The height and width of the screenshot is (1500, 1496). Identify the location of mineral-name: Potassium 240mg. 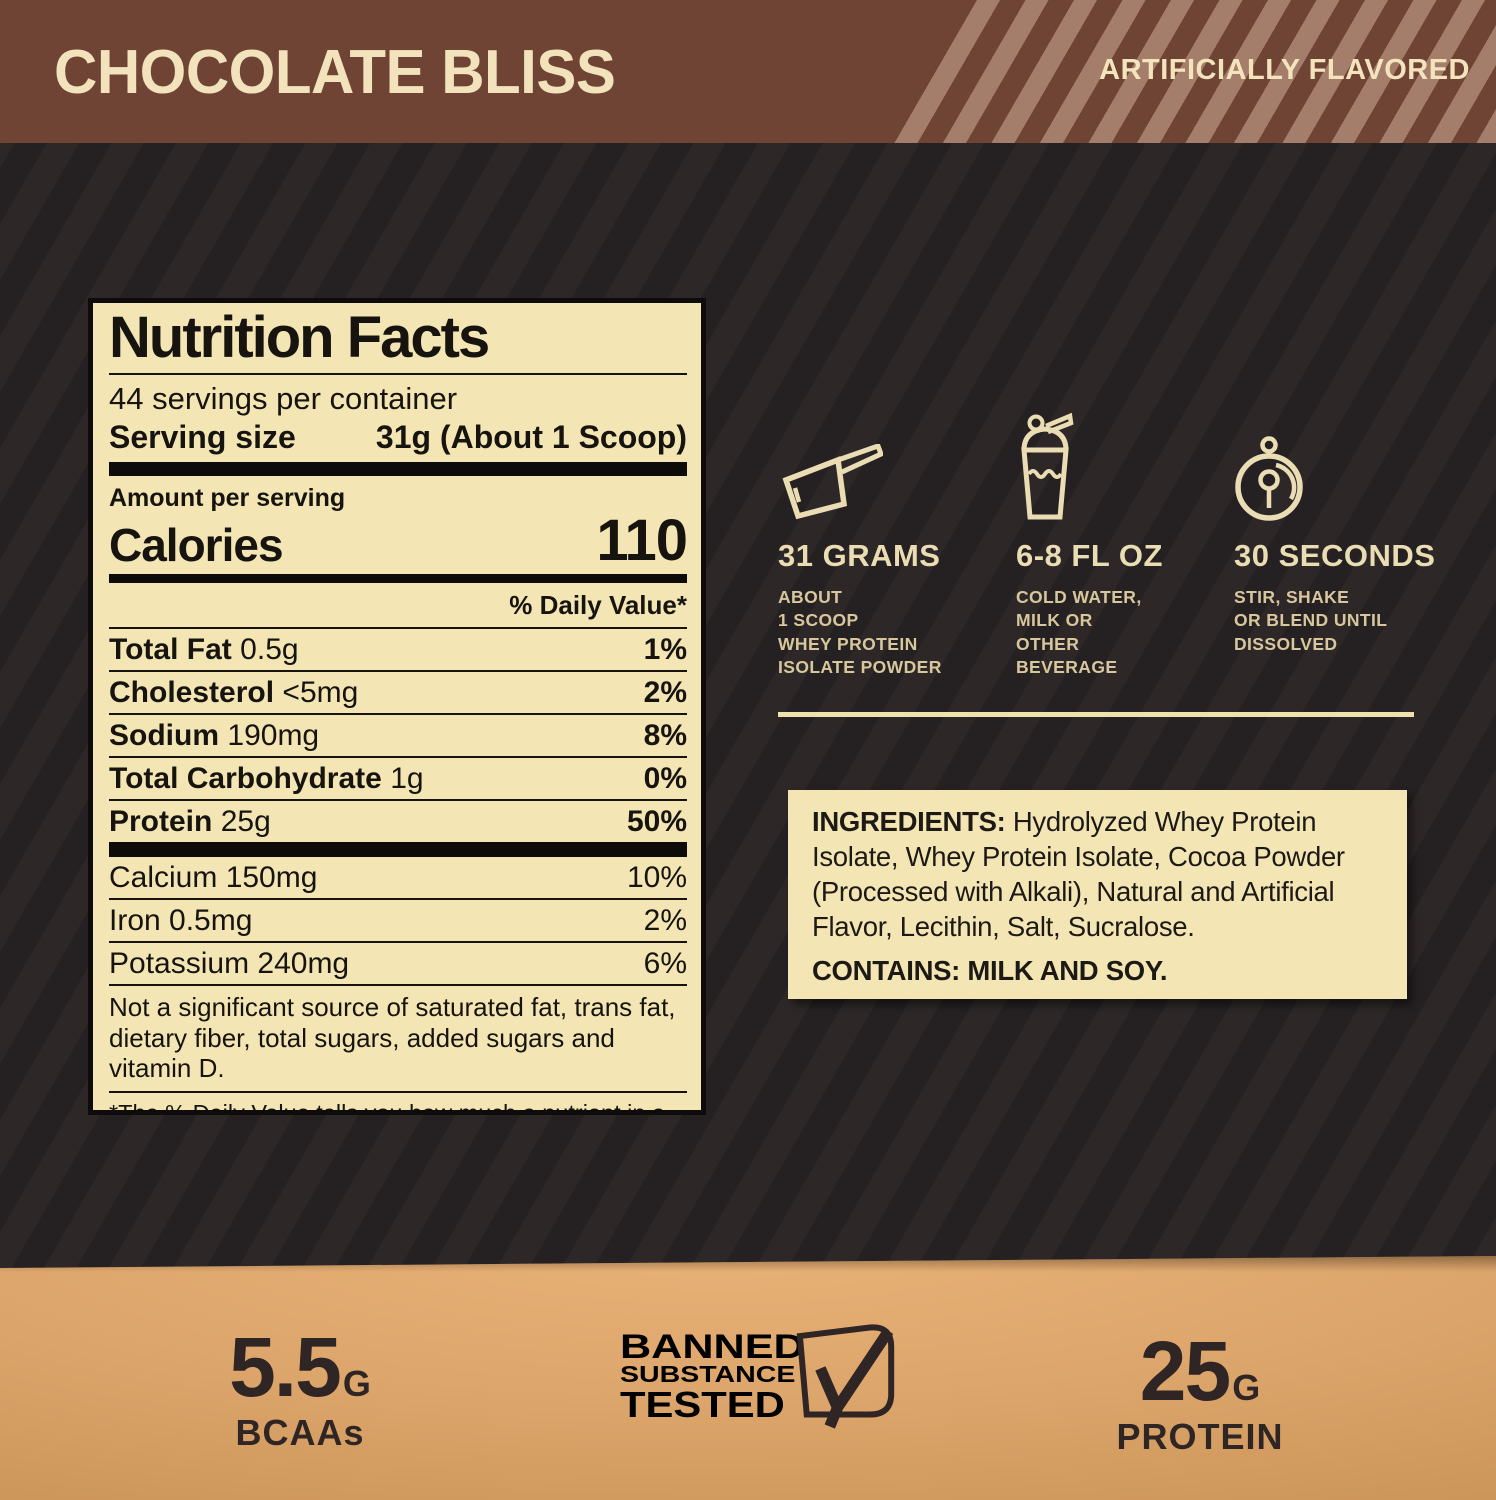
(229, 964).